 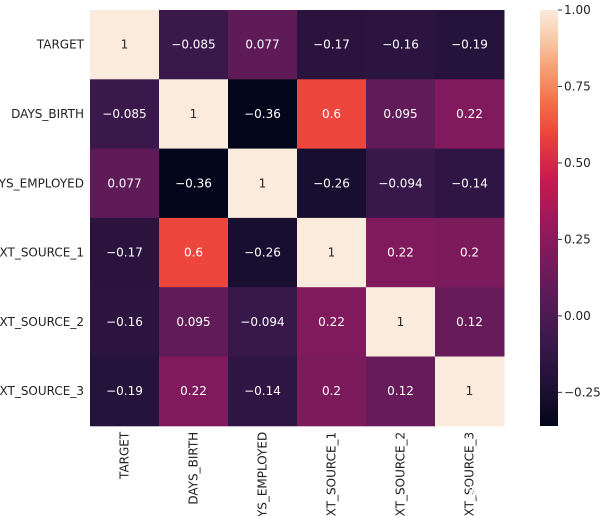 I want to click on column-label: EXT_SOURCE_1, so click(x=332, y=474).